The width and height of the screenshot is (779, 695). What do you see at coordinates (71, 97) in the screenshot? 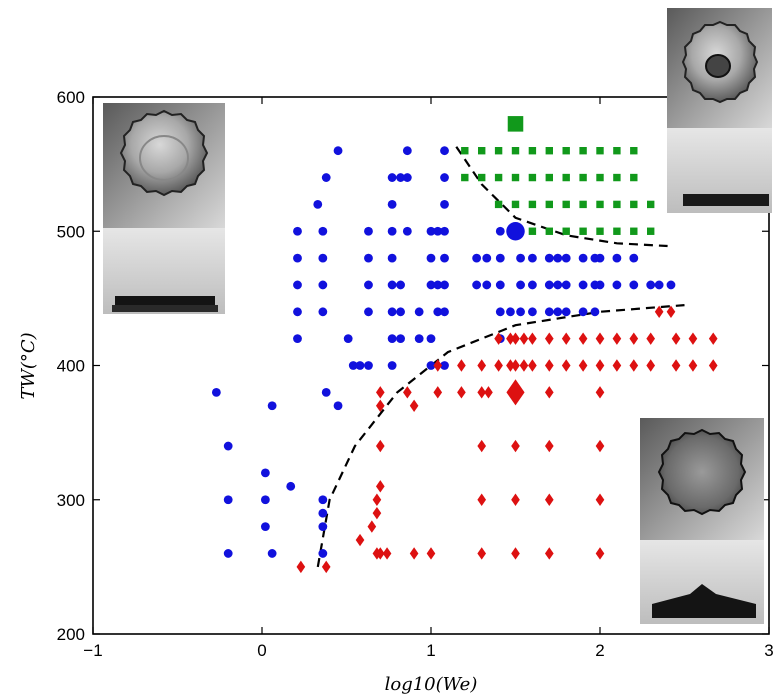
I see `y-tick-label: 600` at bounding box center [71, 97].